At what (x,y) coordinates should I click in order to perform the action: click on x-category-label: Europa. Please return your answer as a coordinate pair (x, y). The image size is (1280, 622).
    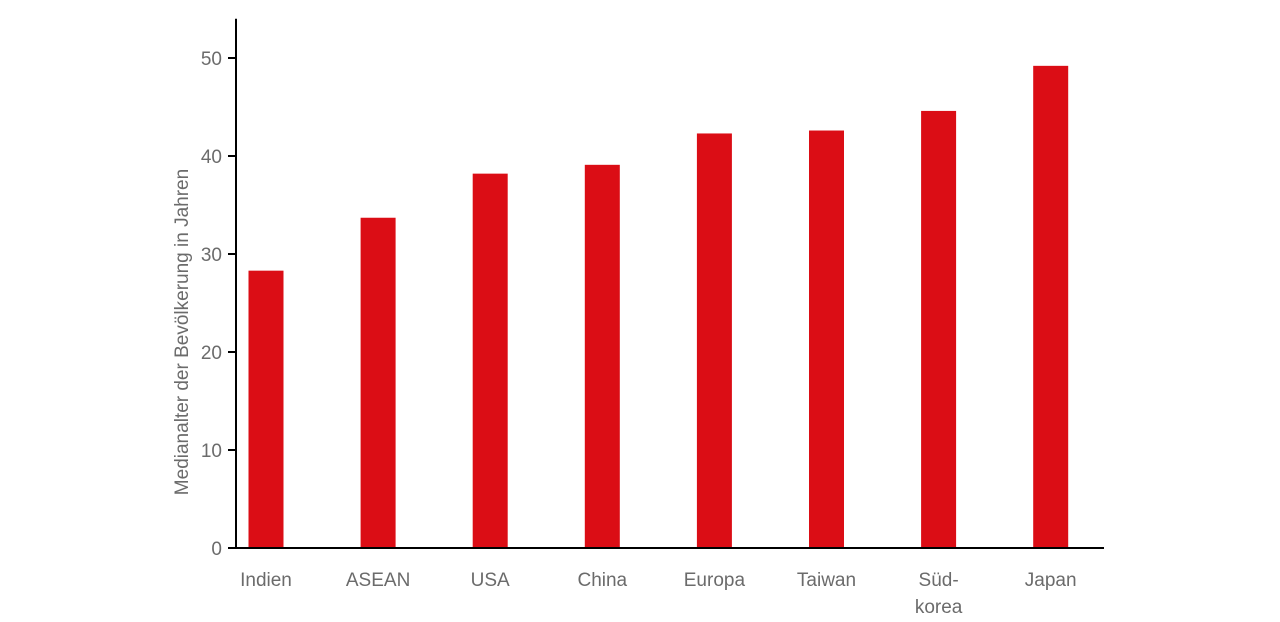
    Looking at the image, I should click on (715, 580).